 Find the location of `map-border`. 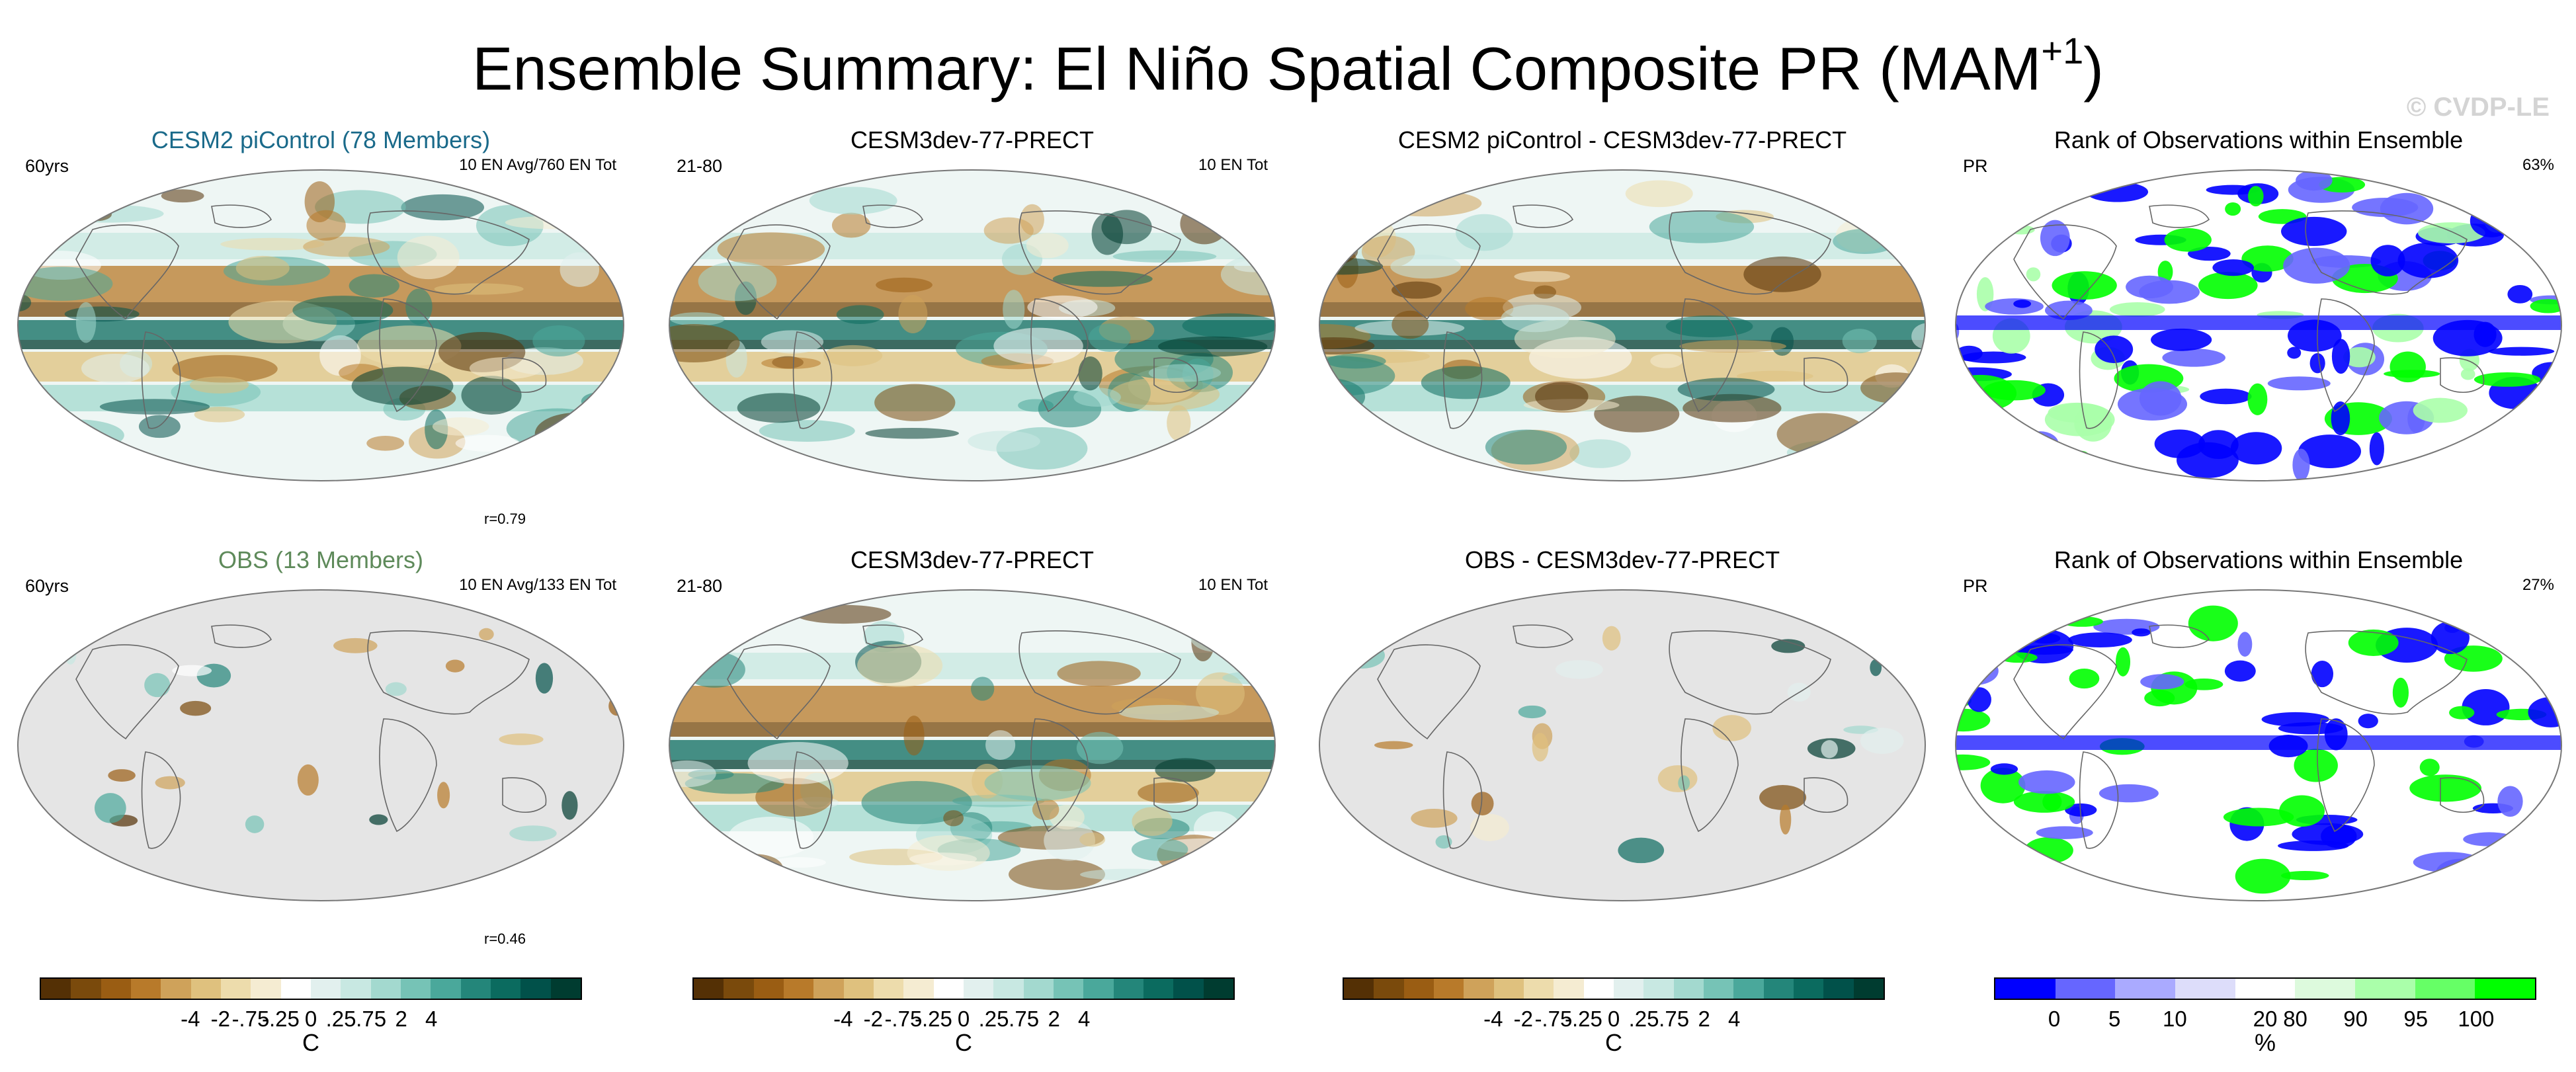

map-border is located at coordinates (320, 325).